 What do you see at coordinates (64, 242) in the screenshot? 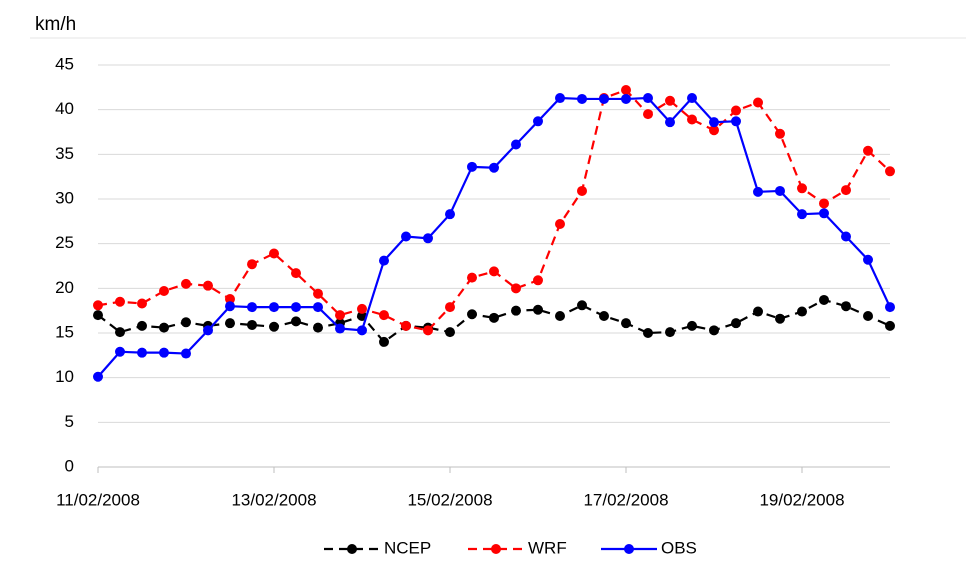
I see `y-tick-label: 25` at bounding box center [64, 242].